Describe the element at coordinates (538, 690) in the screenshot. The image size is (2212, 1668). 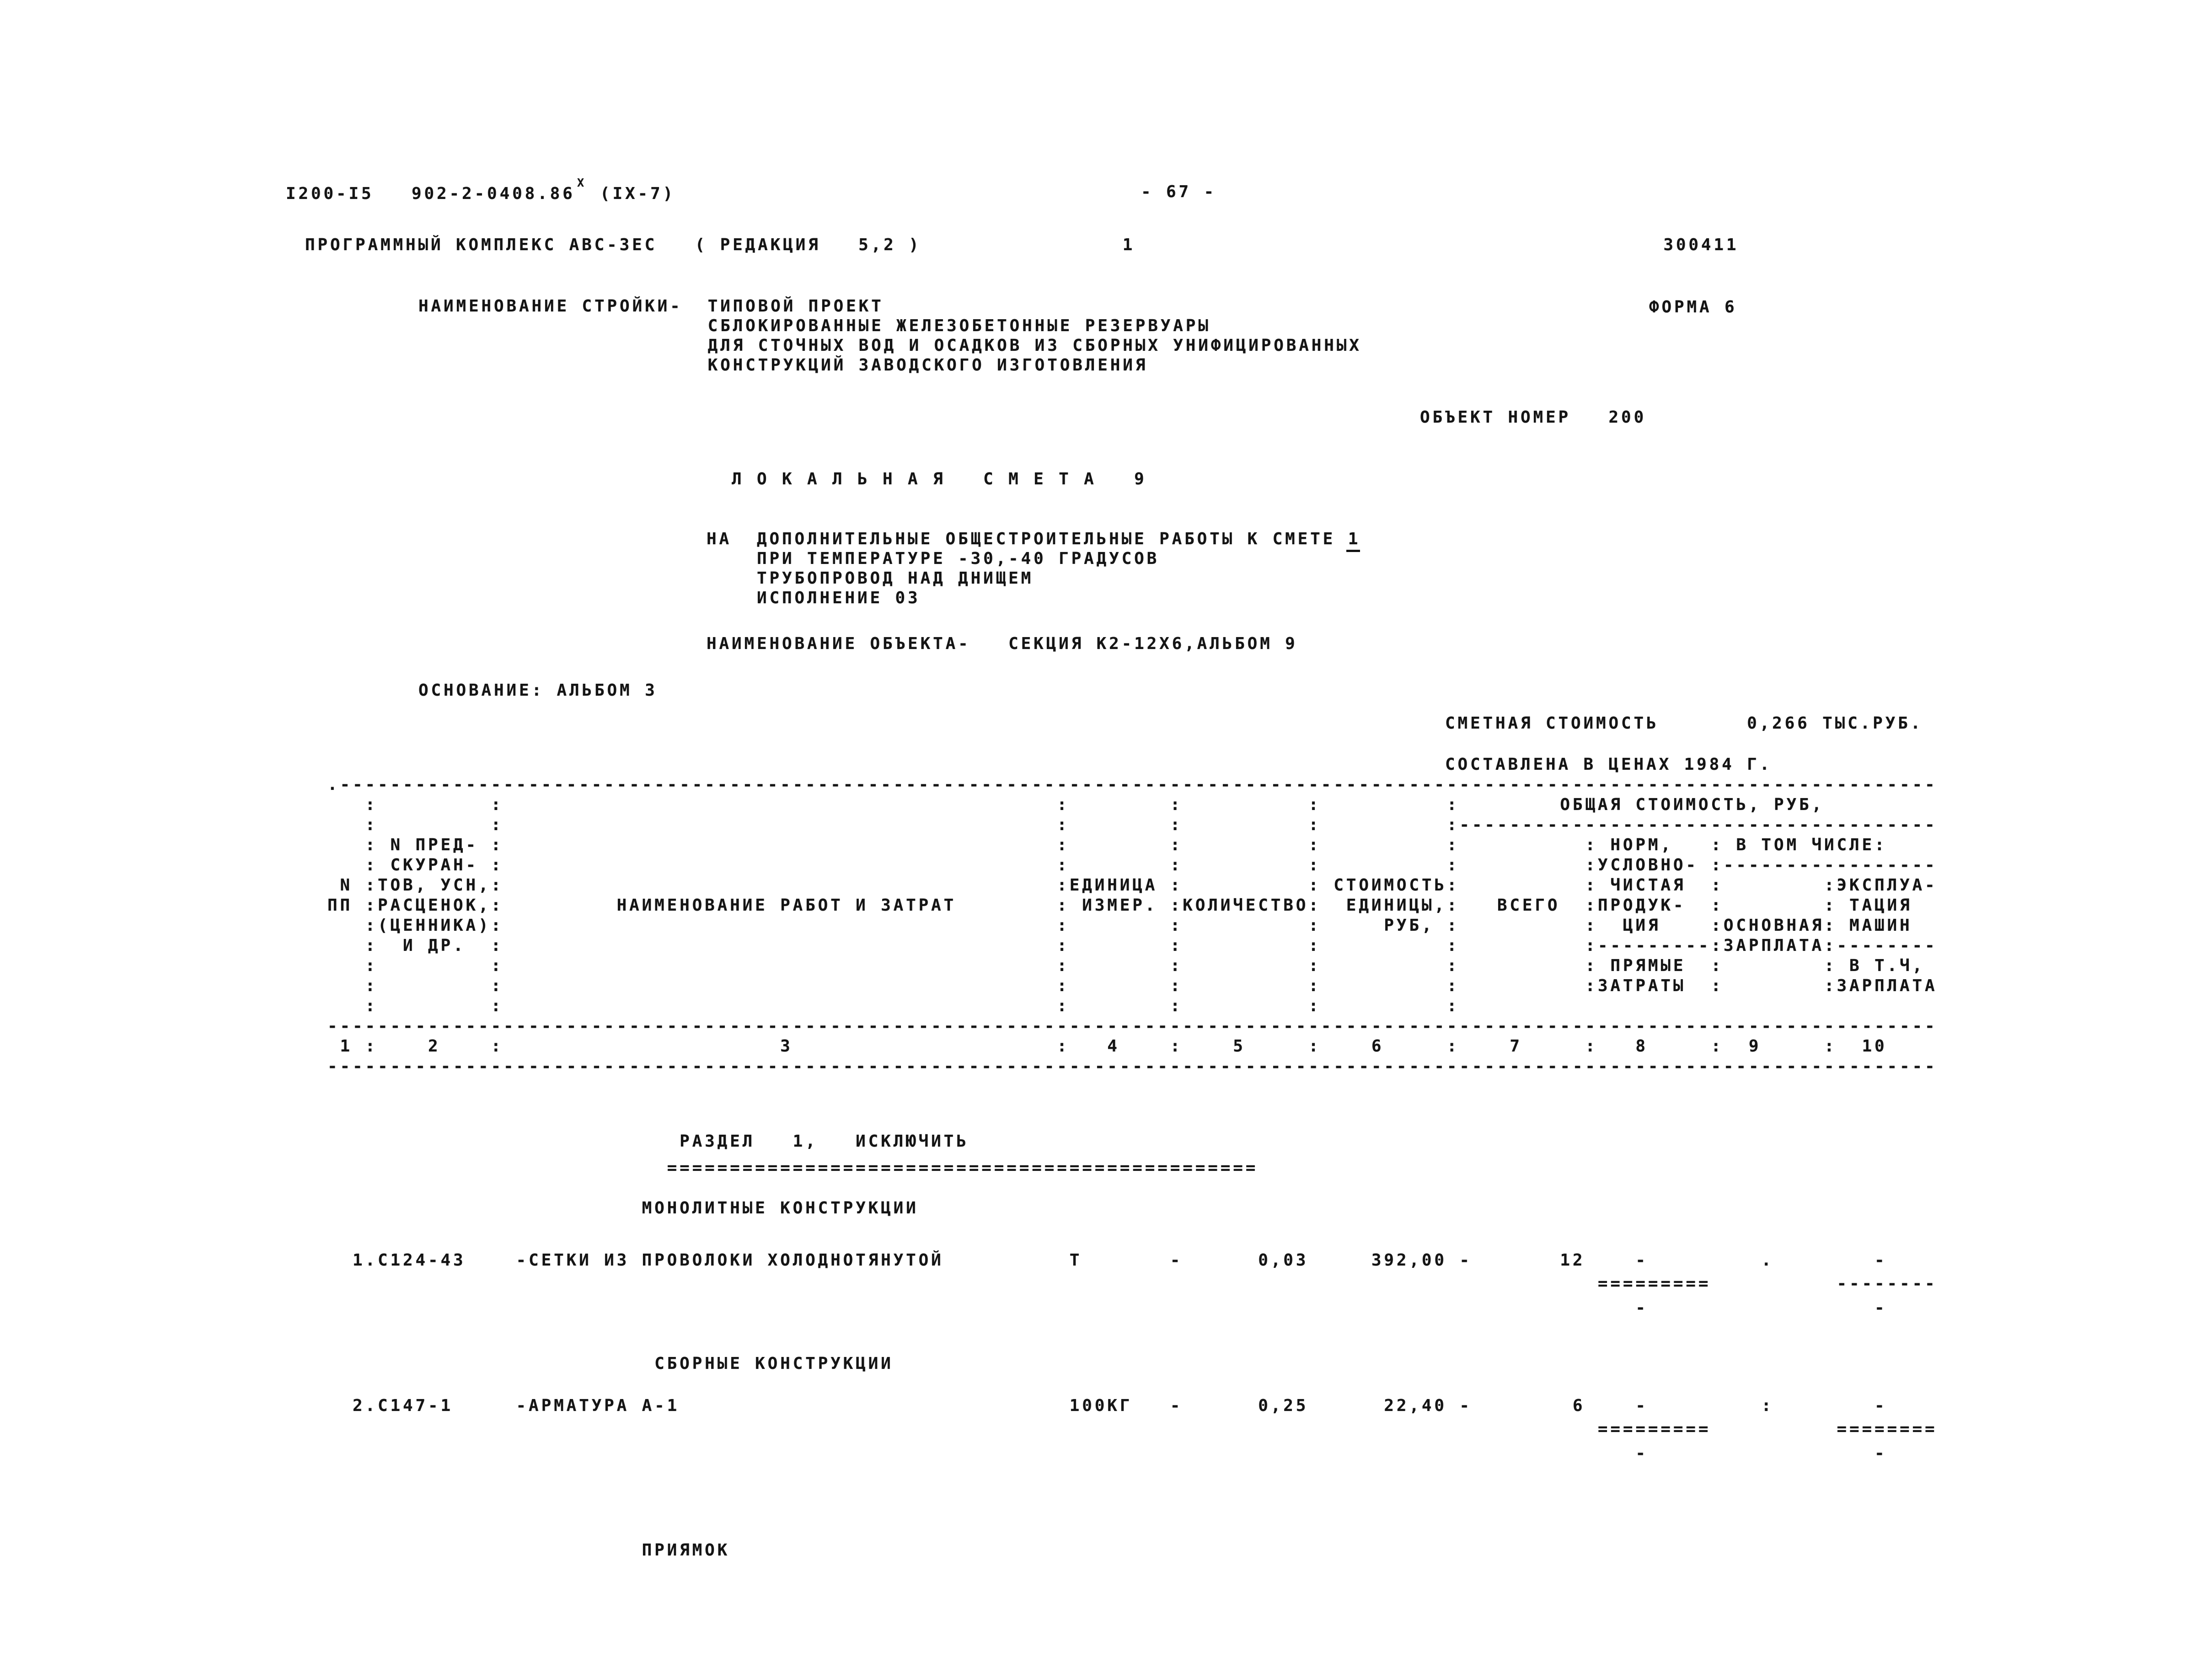
I see `basis-line: ОСНОВАНИЕ: АЛЬБОМ 3` at that location.